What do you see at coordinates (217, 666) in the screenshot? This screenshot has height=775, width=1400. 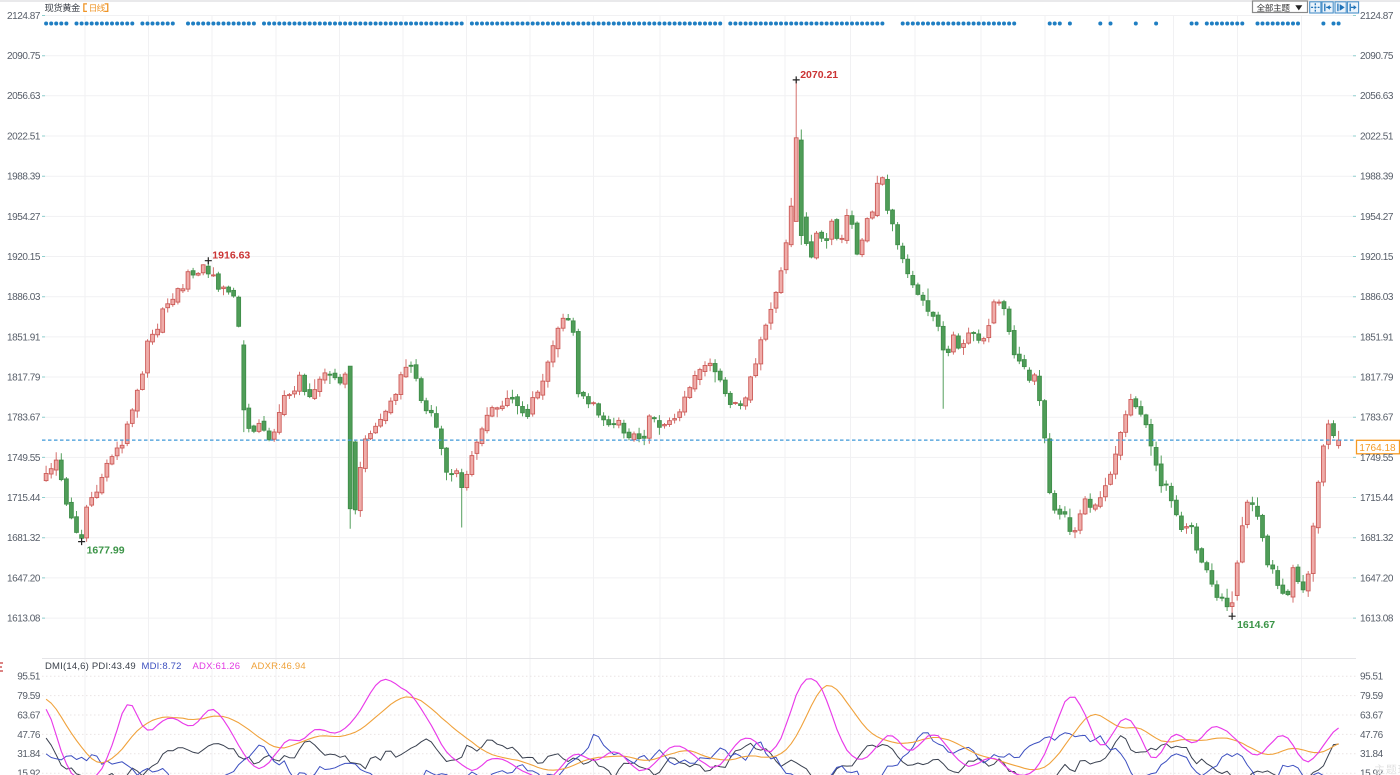 I see `svg-text: ADX:61.26` at bounding box center [217, 666].